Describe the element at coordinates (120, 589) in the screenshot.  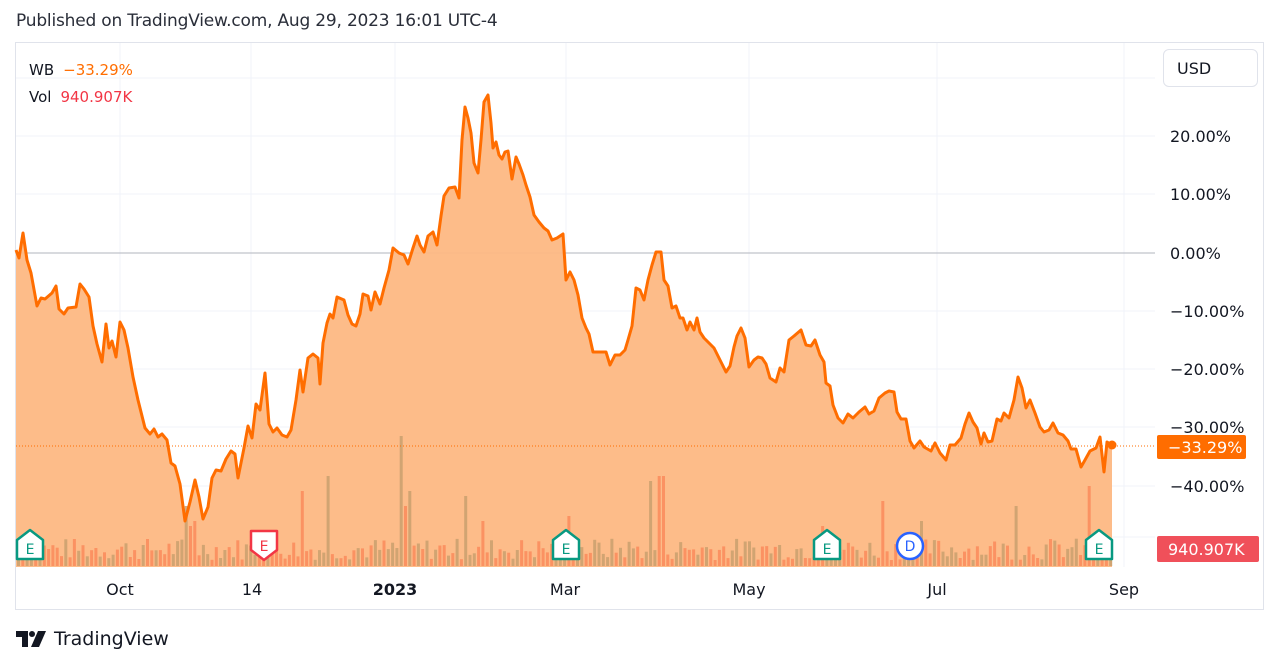
I see `x-tick: Oct` at that location.